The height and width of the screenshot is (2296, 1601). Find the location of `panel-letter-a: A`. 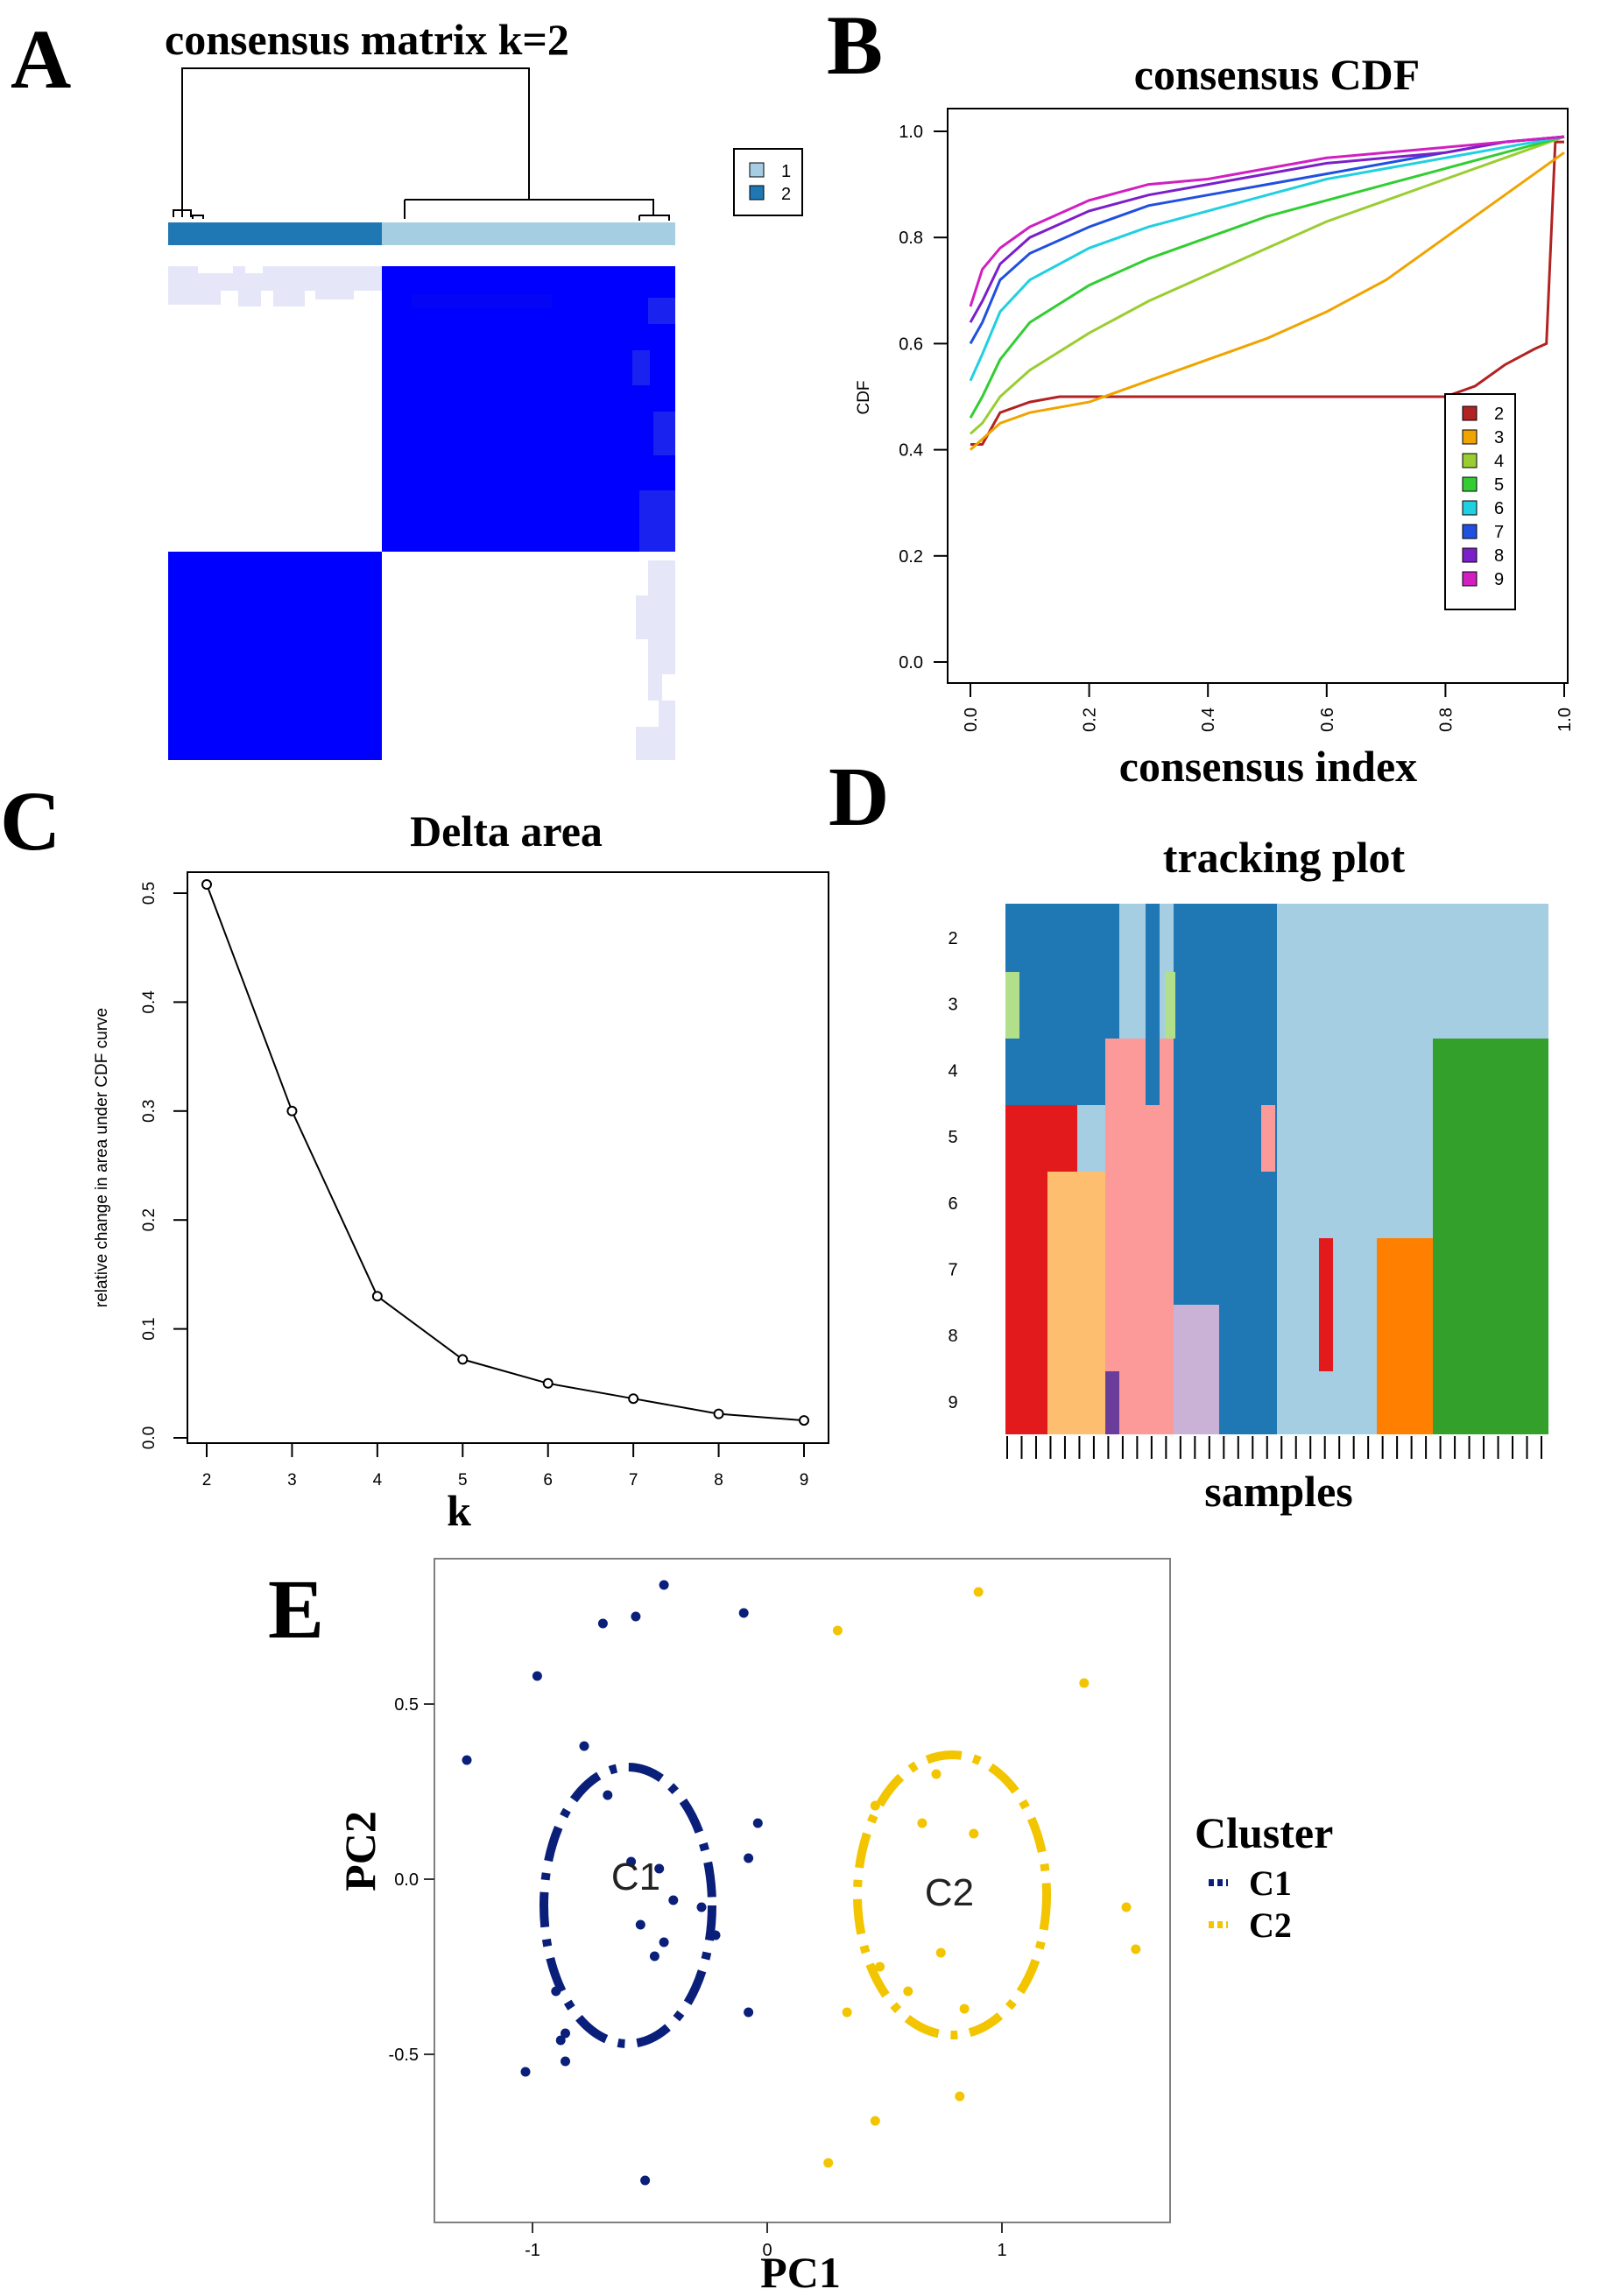

panel-letter-a: A is located at coordinates (41, 59).